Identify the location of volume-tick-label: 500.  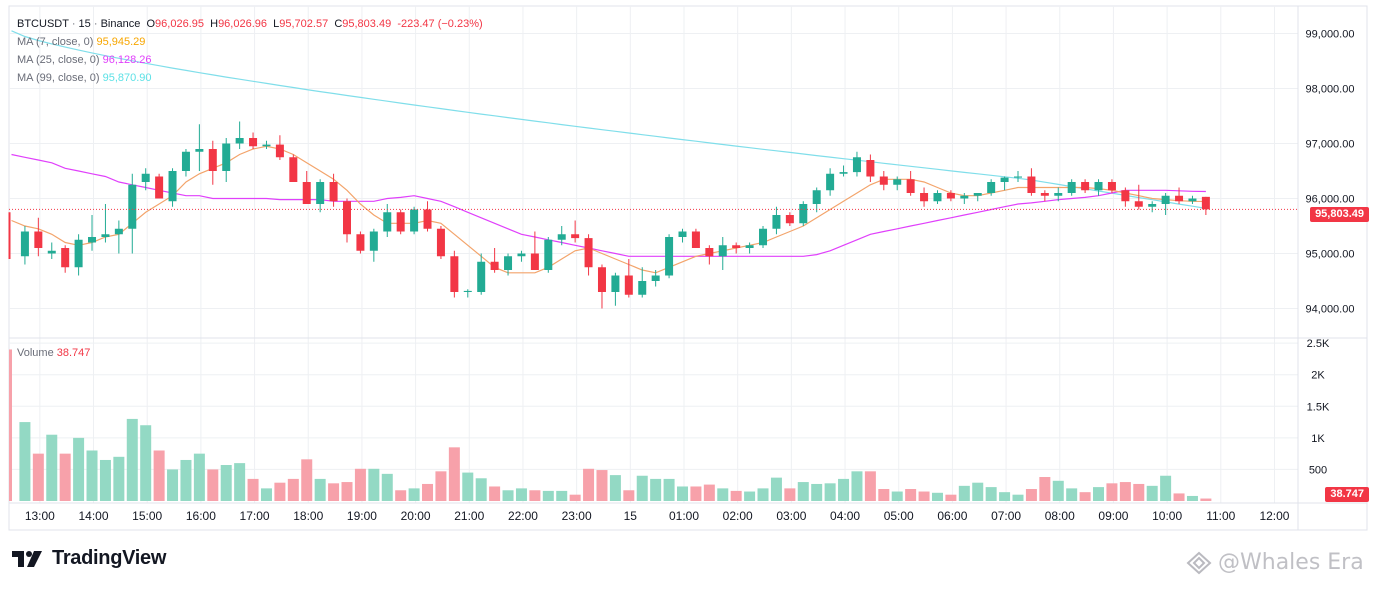
(1318, 470).